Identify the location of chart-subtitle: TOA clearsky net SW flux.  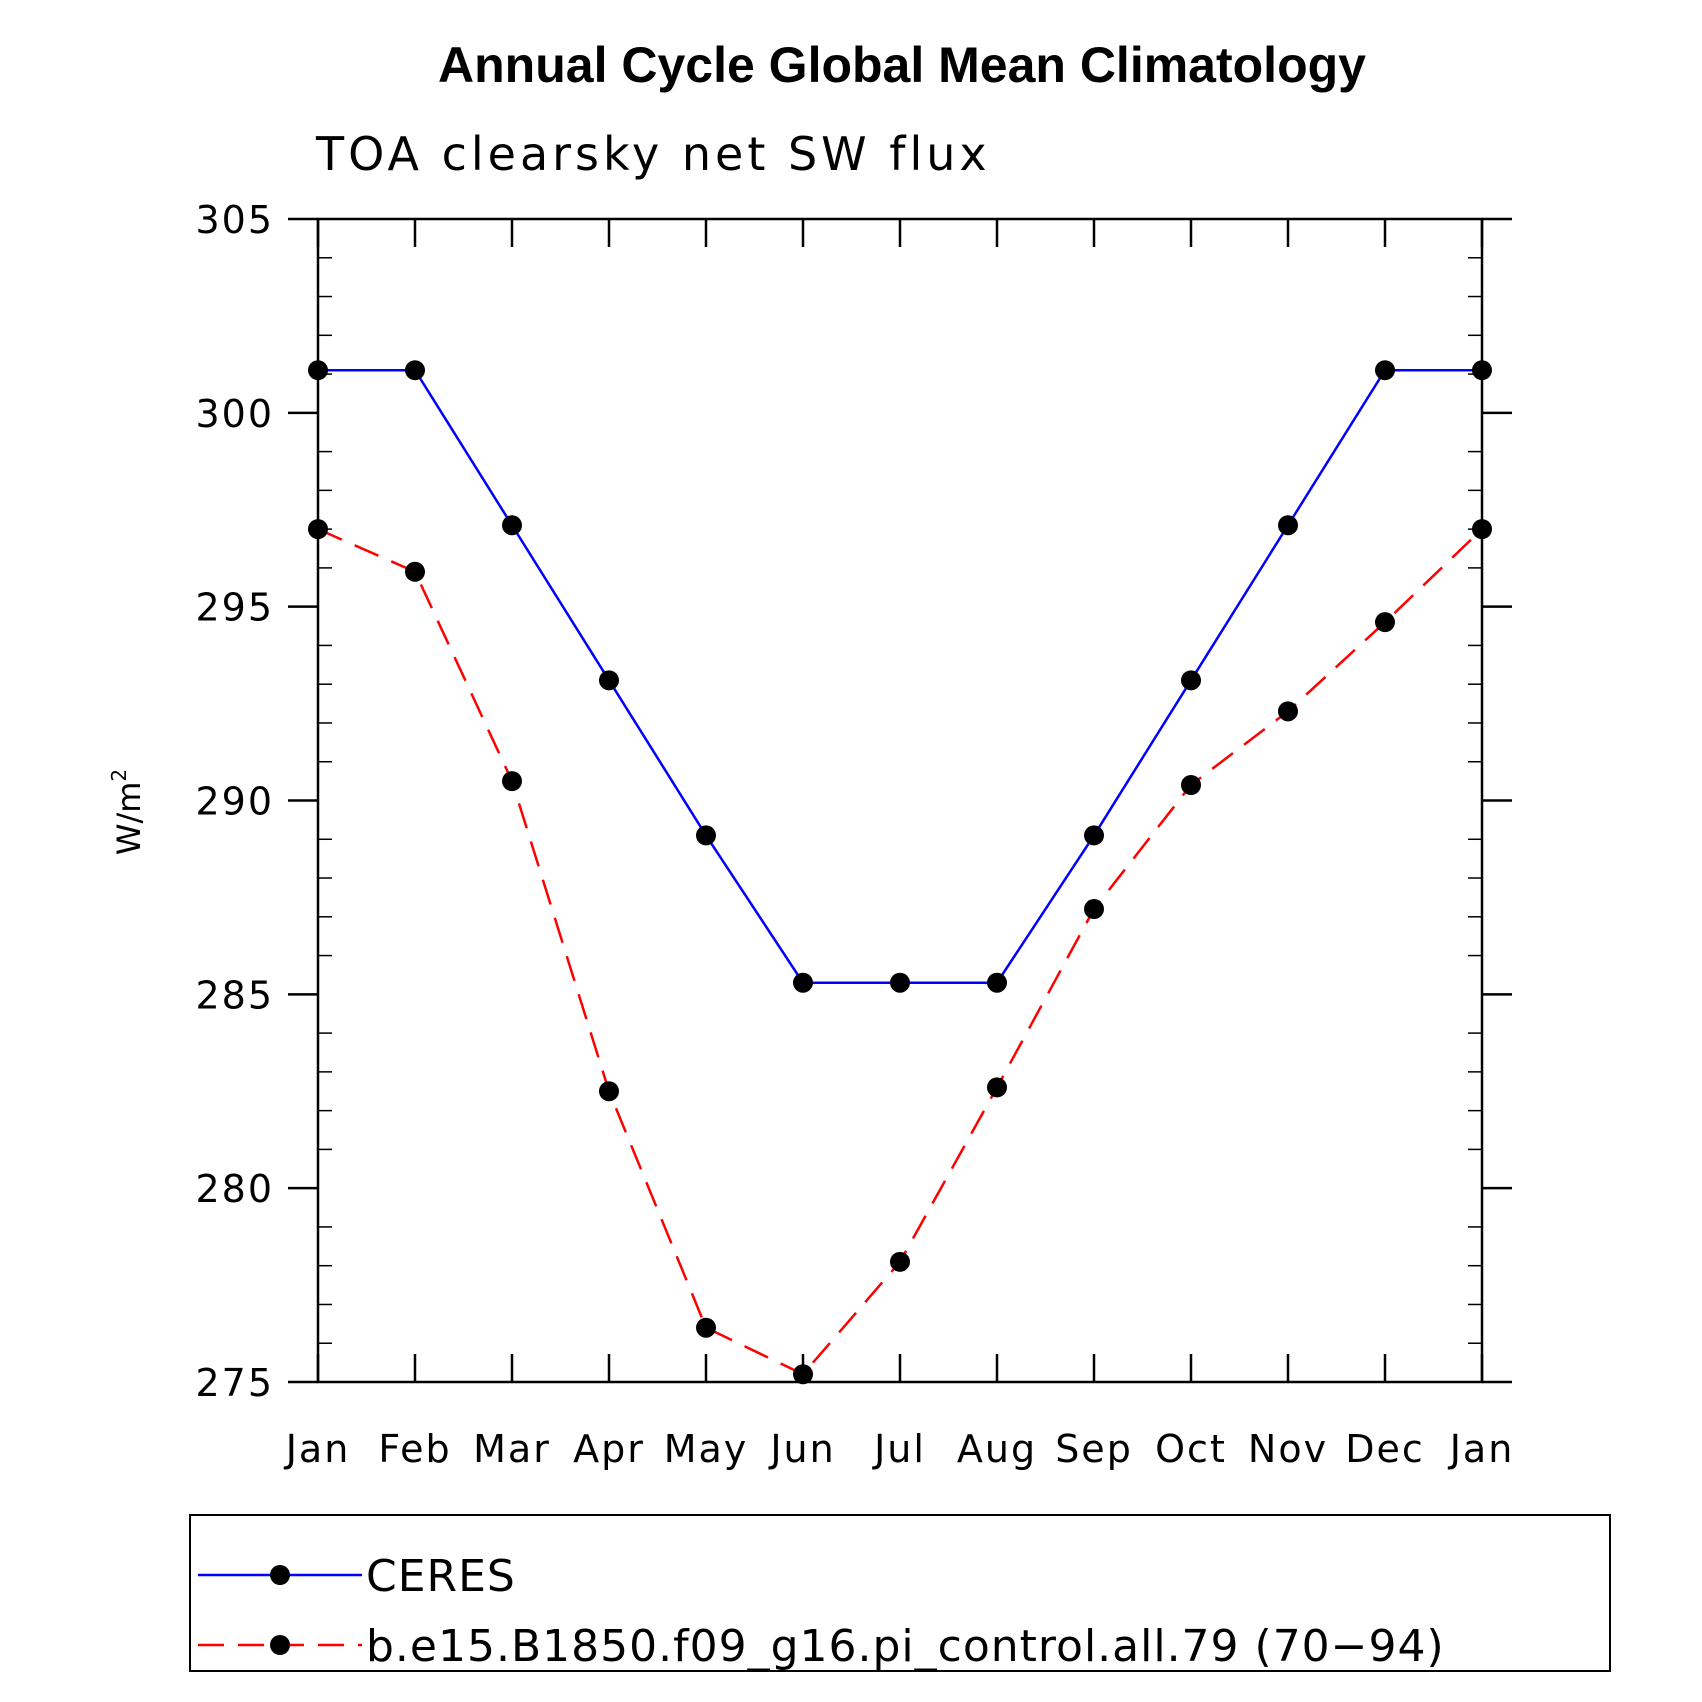
(653, 154).